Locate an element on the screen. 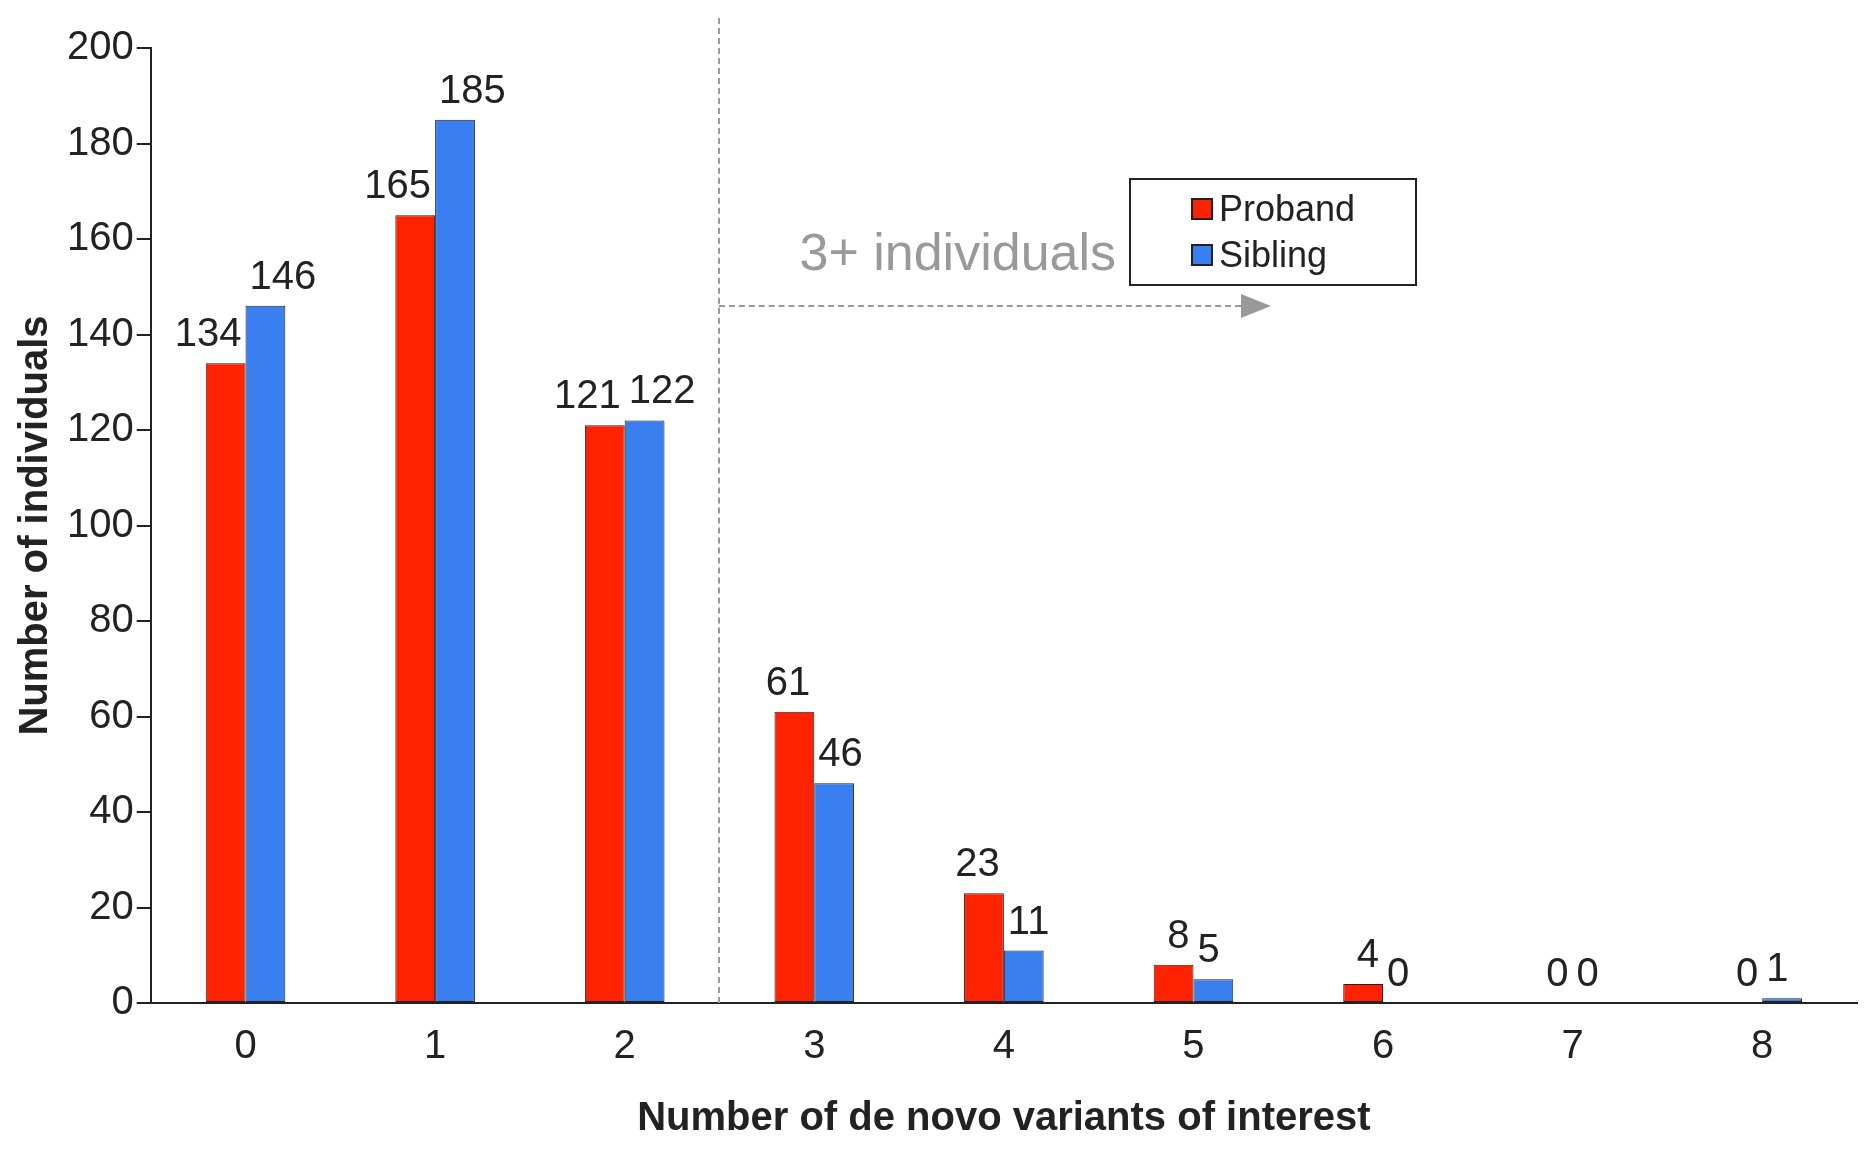 The height and width of the screenshot is (1155, 1875). x-tick-label: 5 is located at coordinates (1193, 1044).